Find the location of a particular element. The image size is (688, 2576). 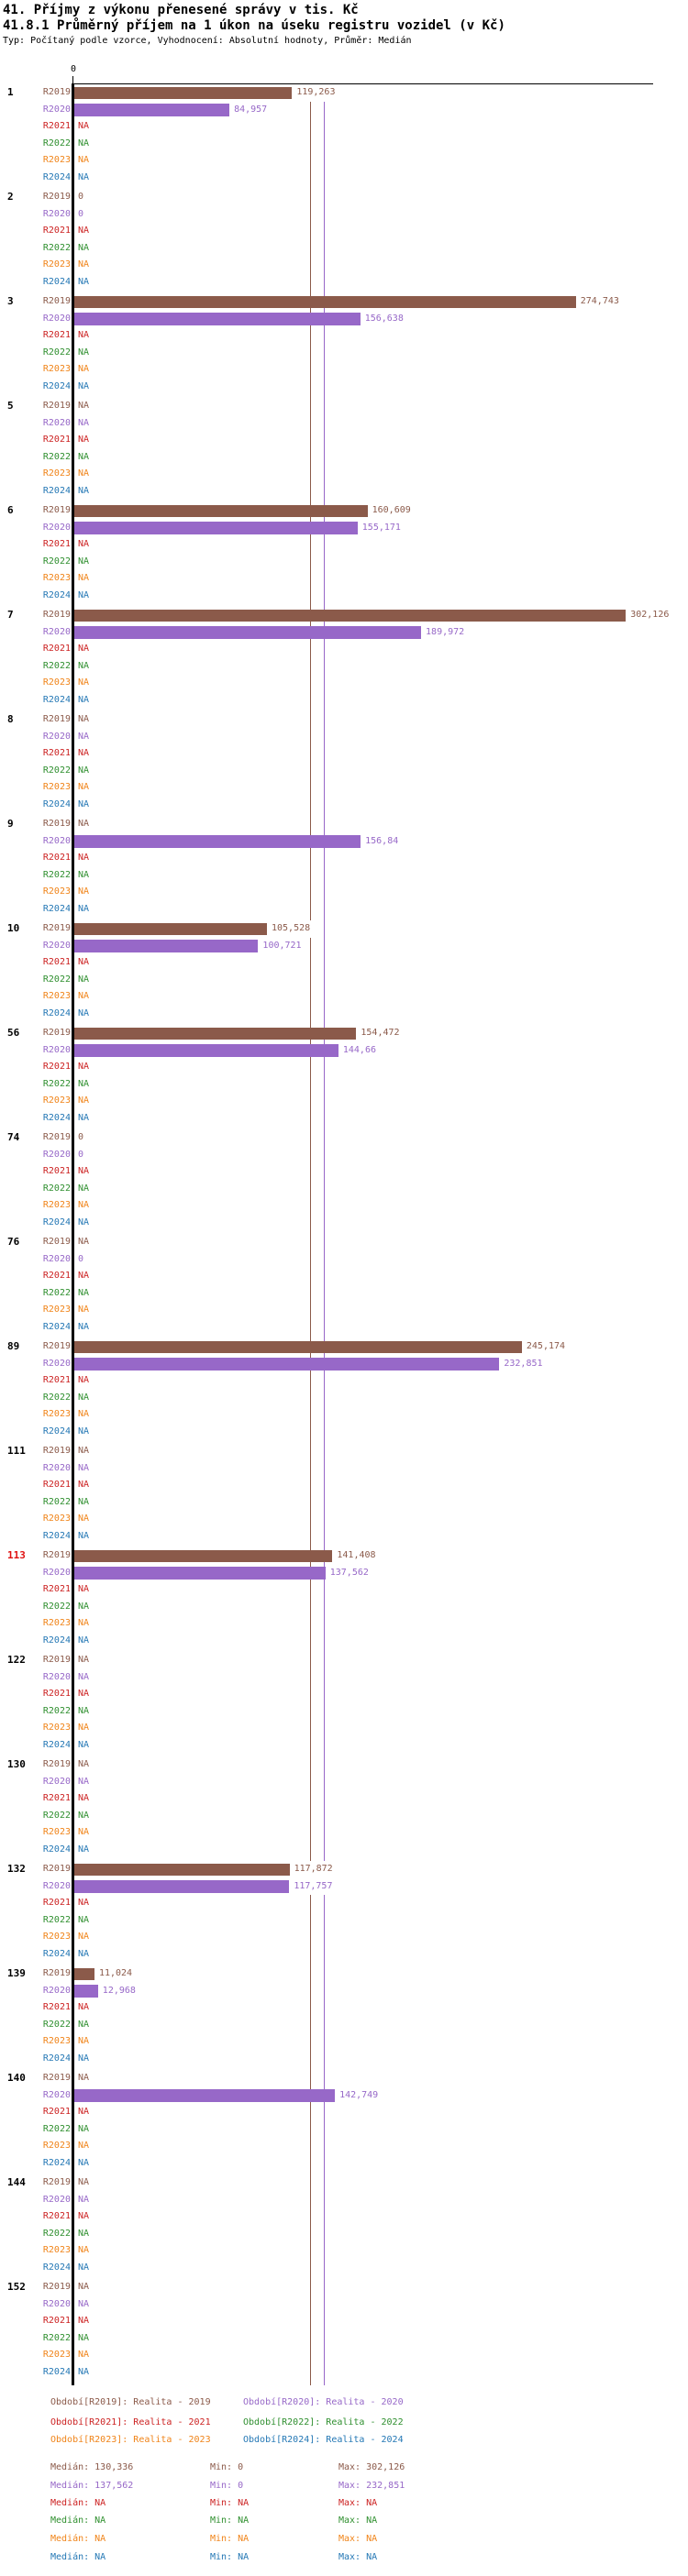

x-axis-zero-tick-label: 0 is located at coordinates (73, 69).